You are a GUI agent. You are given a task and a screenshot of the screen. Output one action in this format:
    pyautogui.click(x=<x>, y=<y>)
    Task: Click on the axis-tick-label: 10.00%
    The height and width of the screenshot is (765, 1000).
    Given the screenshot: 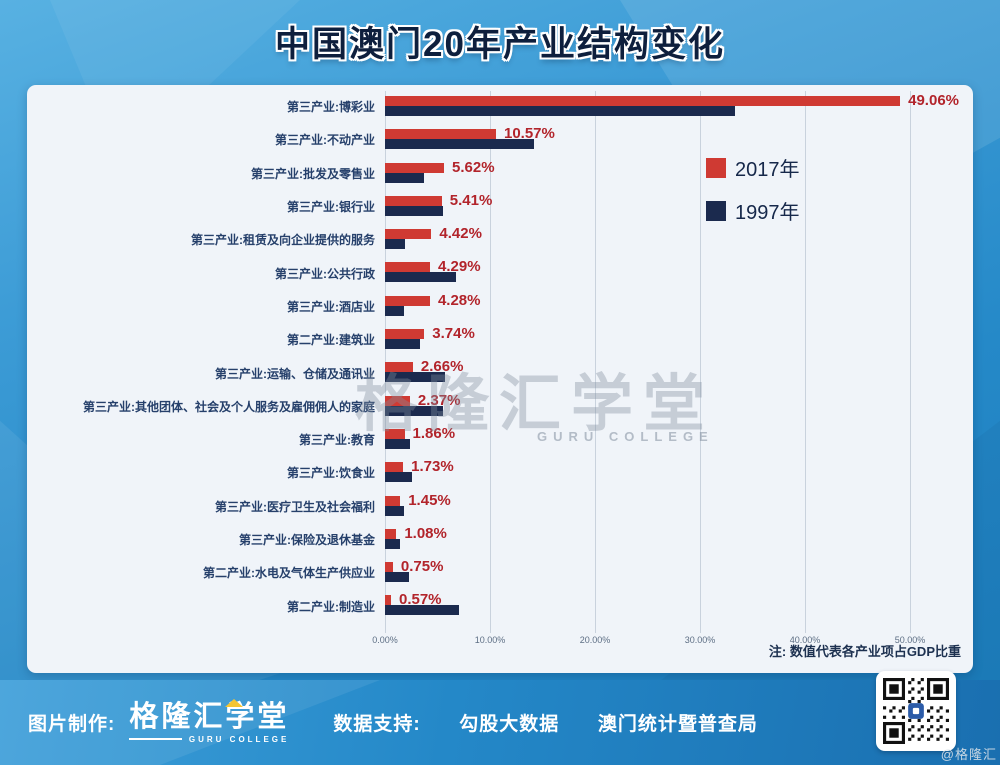 What is the action you would take?
    pyautogui.click(x=490, y=640)
    